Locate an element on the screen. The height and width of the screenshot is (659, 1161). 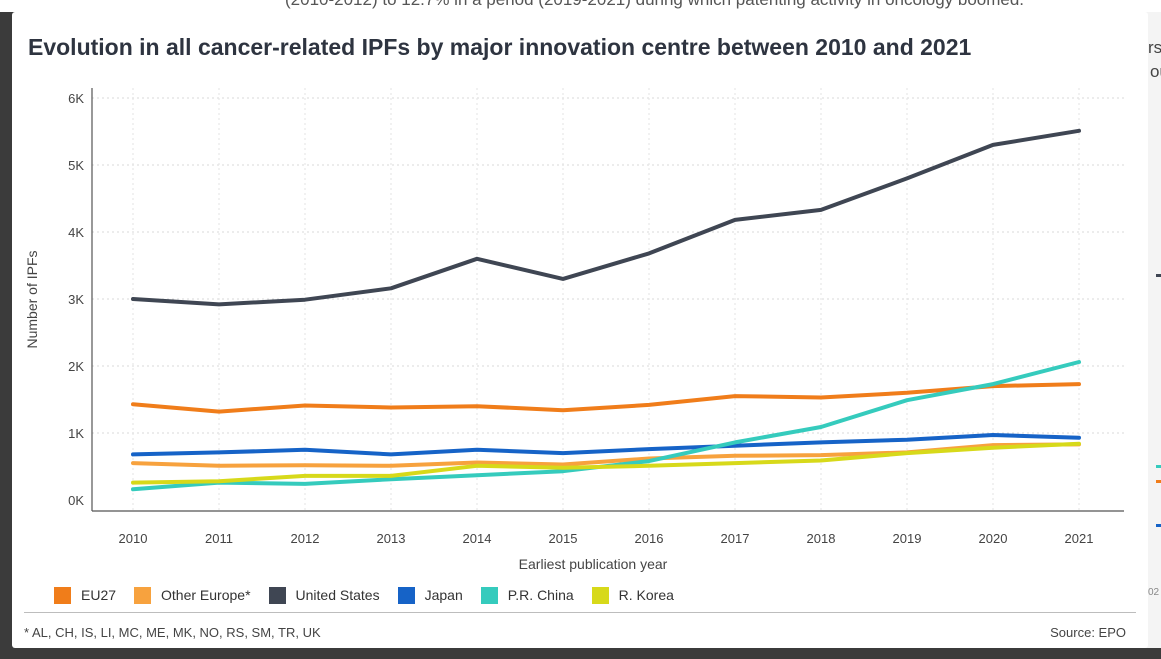
legend-item: P.R. China is located at coordinates (527, 595).